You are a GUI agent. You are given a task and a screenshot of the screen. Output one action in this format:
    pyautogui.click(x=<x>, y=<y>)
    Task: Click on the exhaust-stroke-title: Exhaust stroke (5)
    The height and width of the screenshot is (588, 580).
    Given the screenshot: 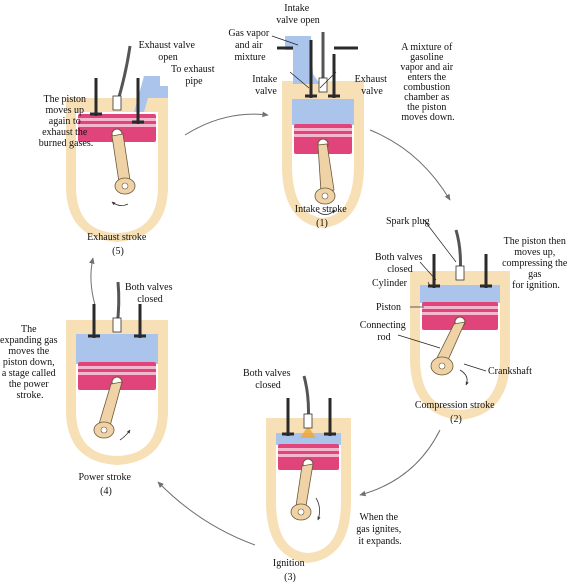 What is the action you would take?
    pyautogui.click(x=118, y=244)
    